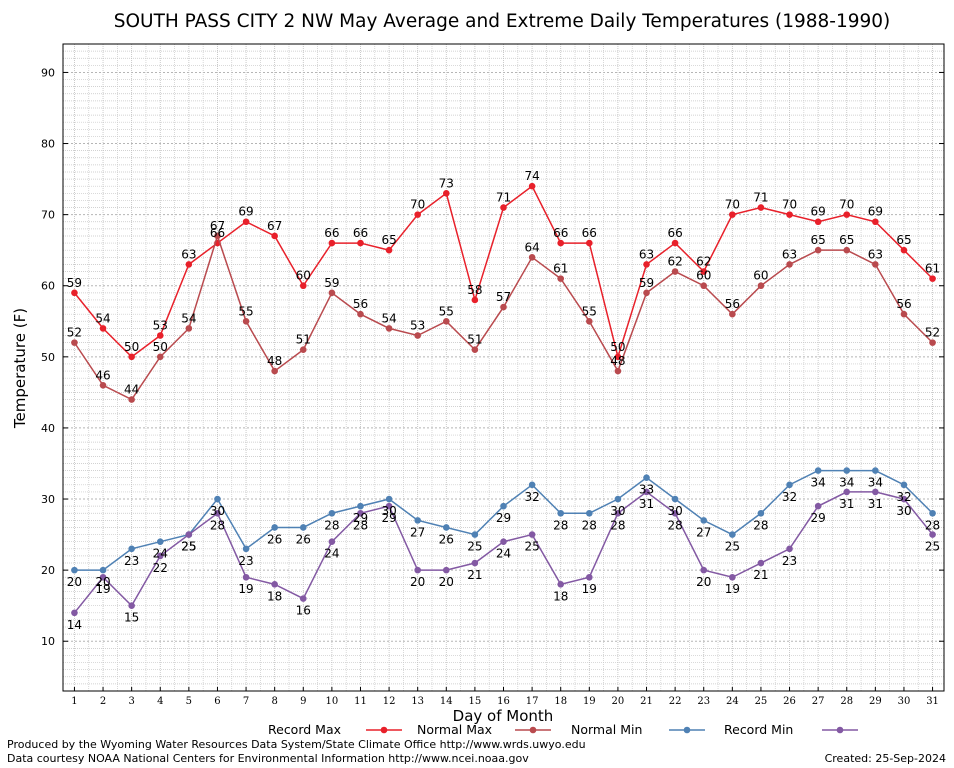 The image size is (954, 768). What do you see at coordinates (840, 730) in the screenshot?
I see `record-min-legend-marker` at bounding box center [840, 730].